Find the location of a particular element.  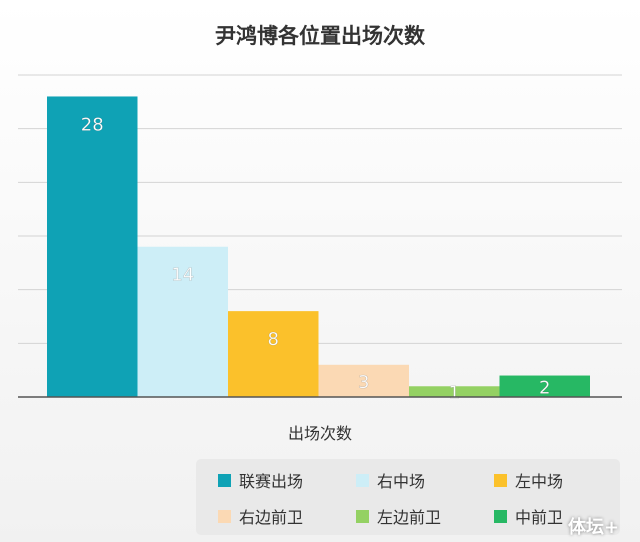

data-label-1: 28 is located at coordinates (92, 124).